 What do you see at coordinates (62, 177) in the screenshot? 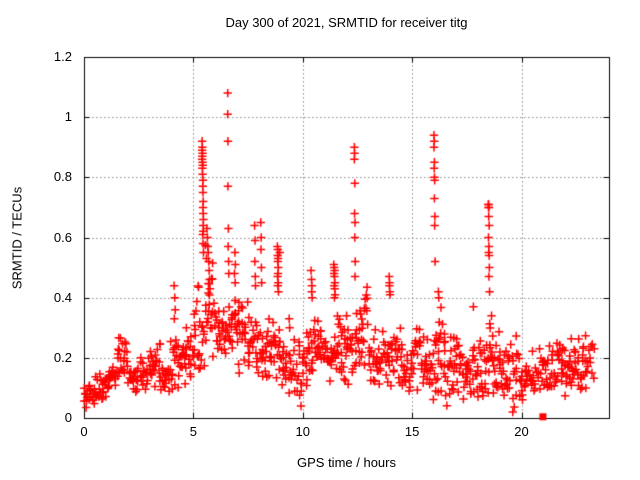
I see `y-tick-label: 0.8` at bounding box center [62, 177].